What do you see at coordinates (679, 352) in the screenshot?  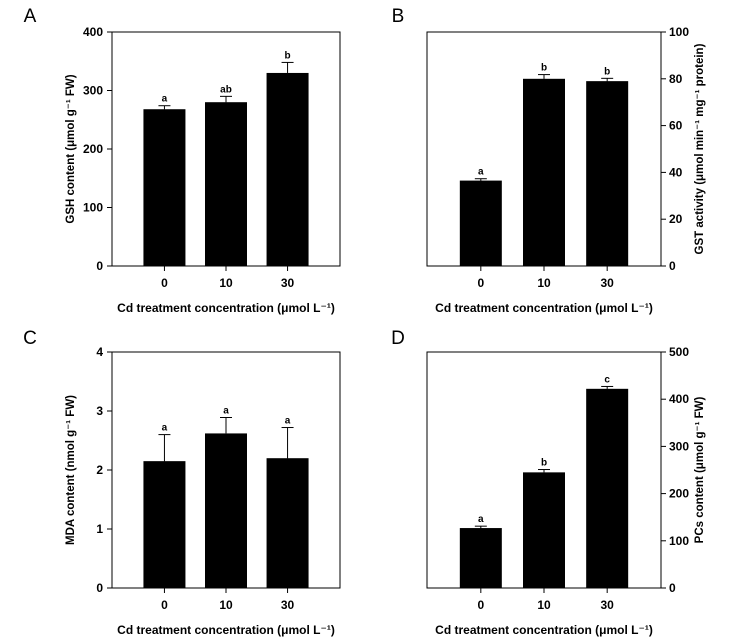 I see `y-tick-label: 500` at bounding box center [679, 352].